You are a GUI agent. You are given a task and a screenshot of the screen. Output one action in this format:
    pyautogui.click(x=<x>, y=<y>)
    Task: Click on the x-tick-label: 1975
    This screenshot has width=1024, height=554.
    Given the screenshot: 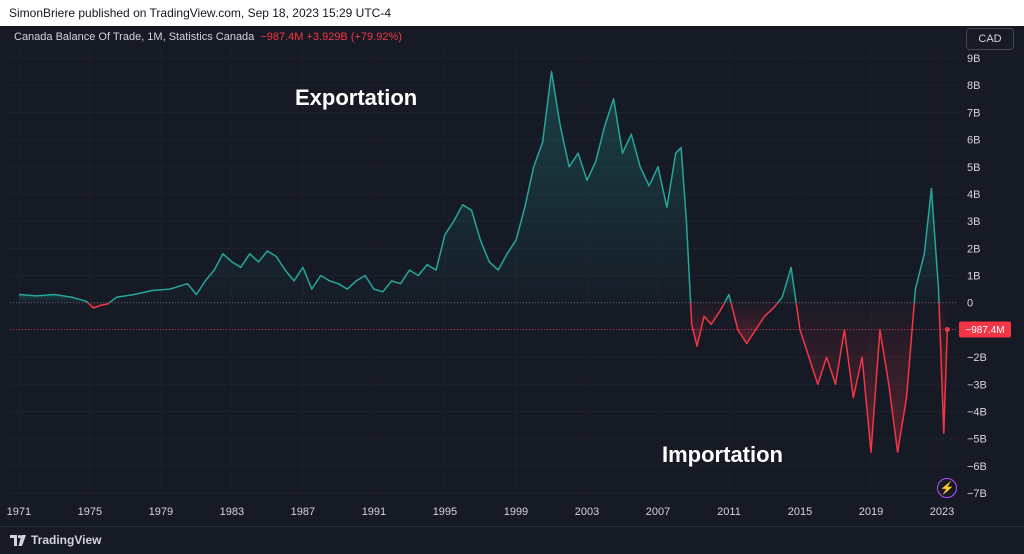 What is the action you would take?
    pyautogui.click(x=90, y=512)
    